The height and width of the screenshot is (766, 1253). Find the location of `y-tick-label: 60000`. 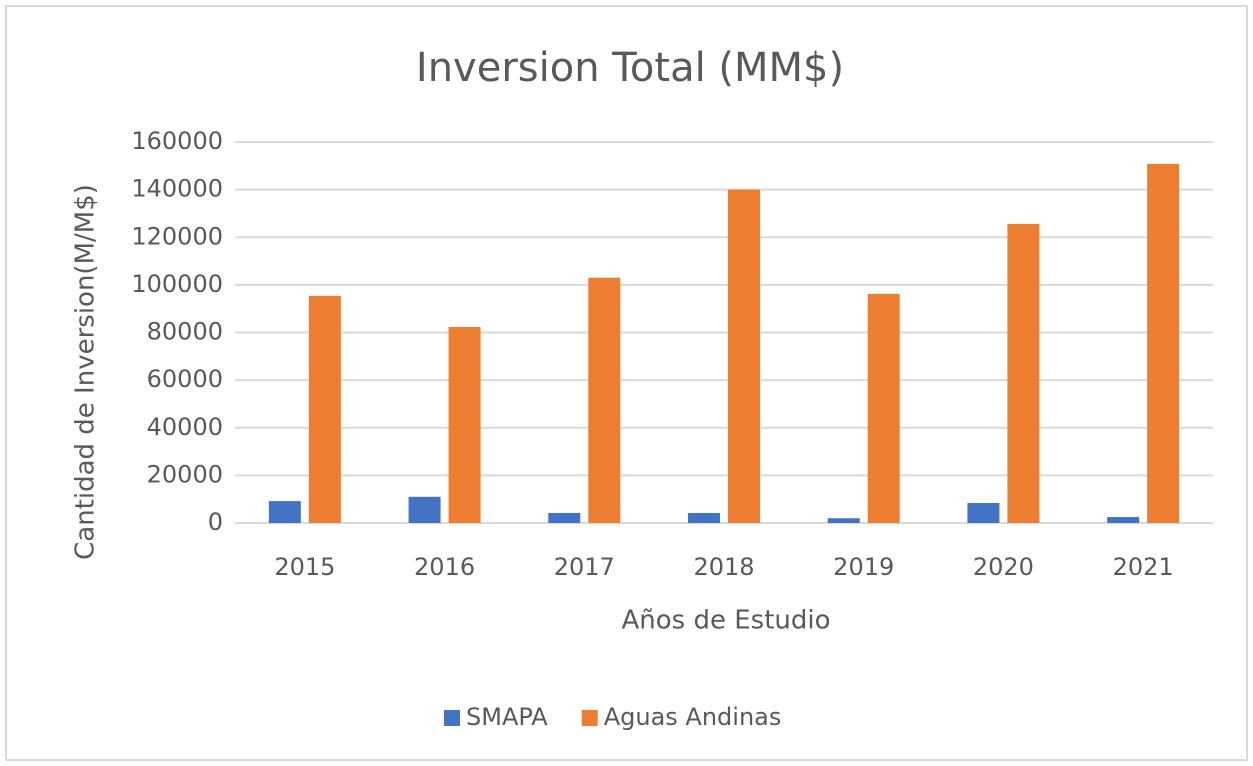

y-tick-label: 60000 is located at coordinates (185, 379).